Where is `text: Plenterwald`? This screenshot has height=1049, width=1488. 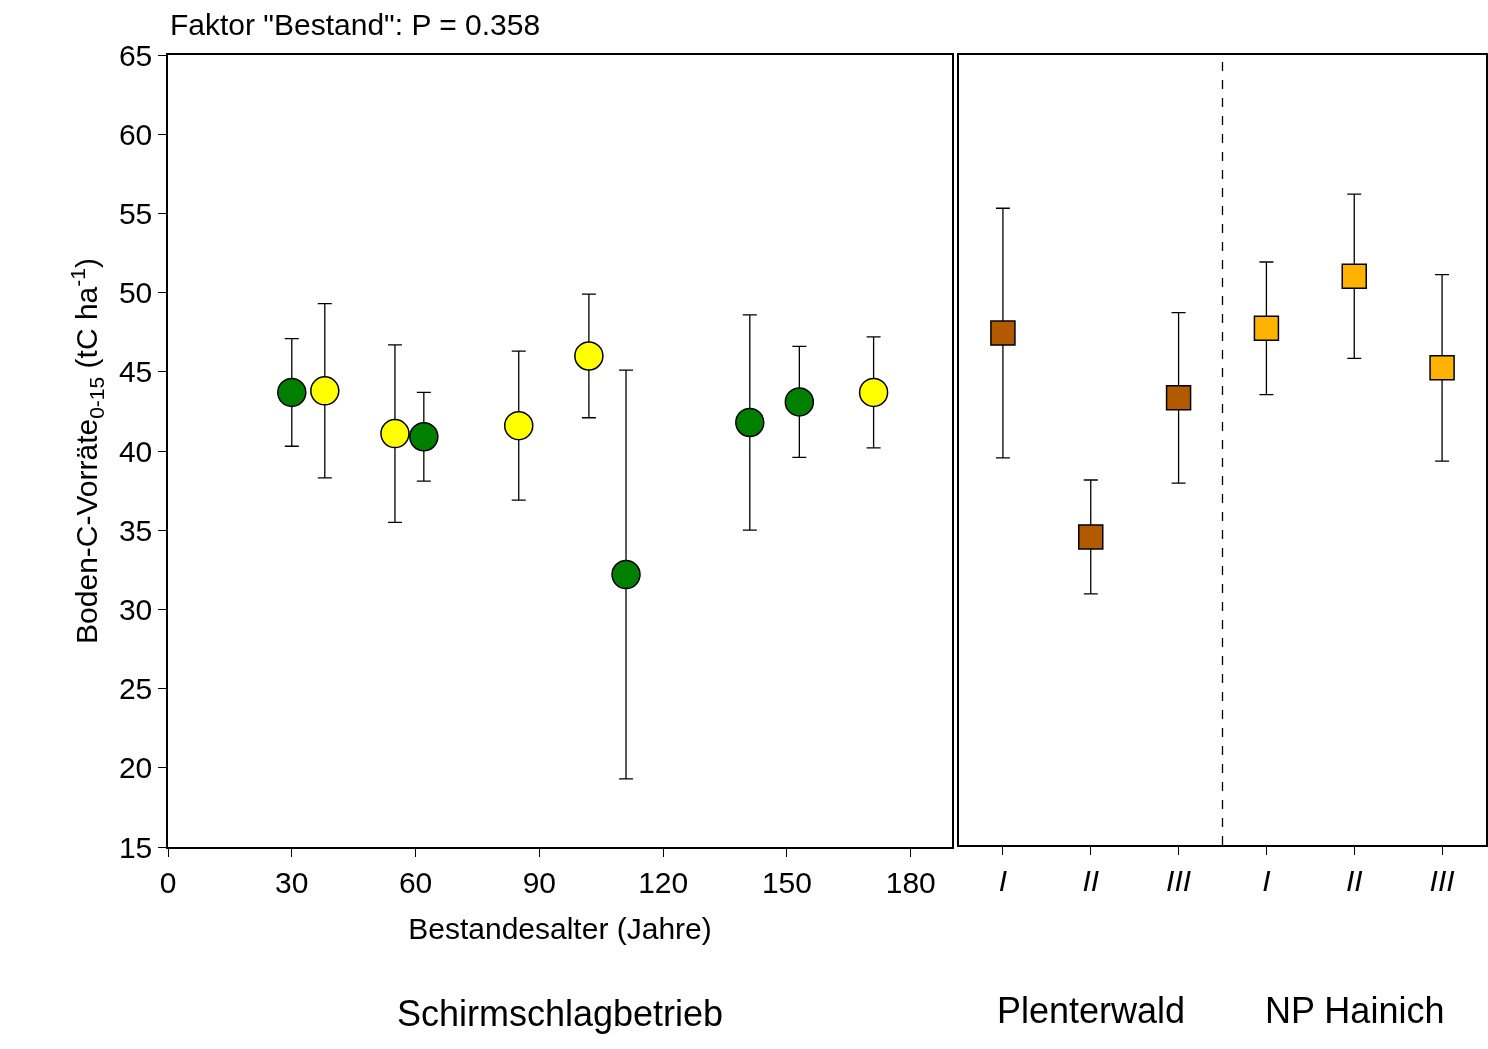 text: Plenterwald is located at coordinates (1091, 1010).